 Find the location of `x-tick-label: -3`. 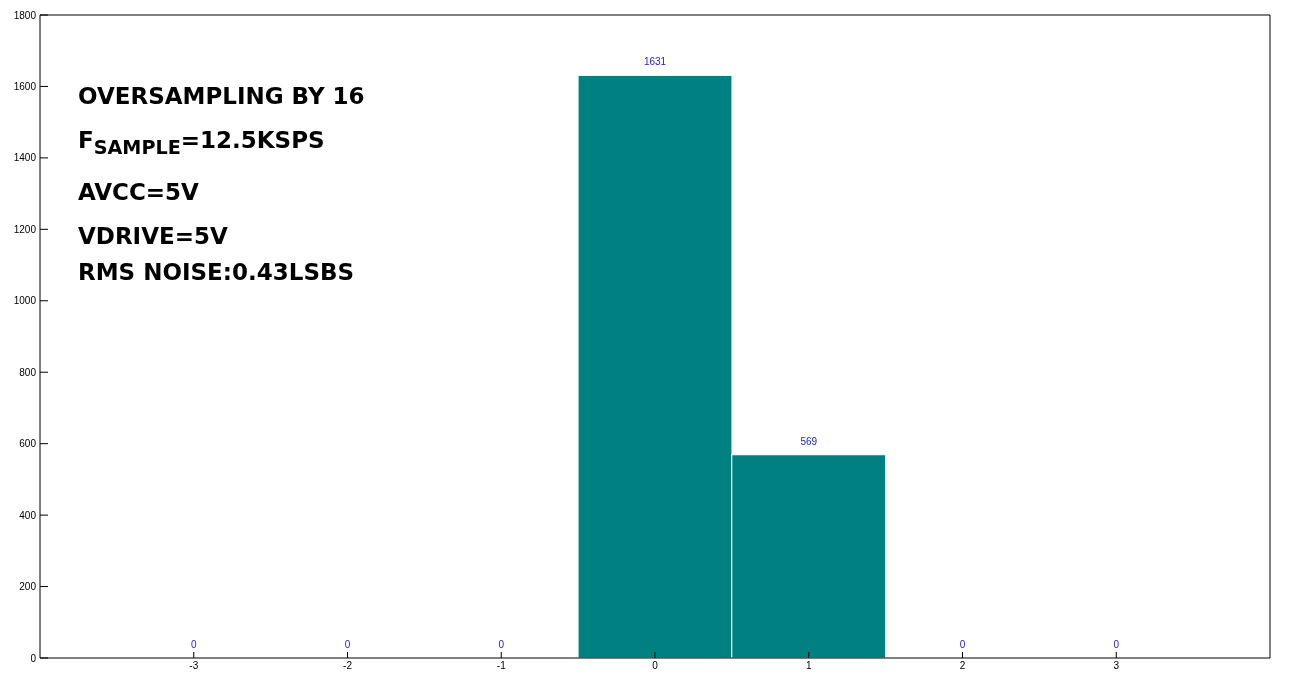

x-tick-label: -3 is located at coordinates (194, 666).